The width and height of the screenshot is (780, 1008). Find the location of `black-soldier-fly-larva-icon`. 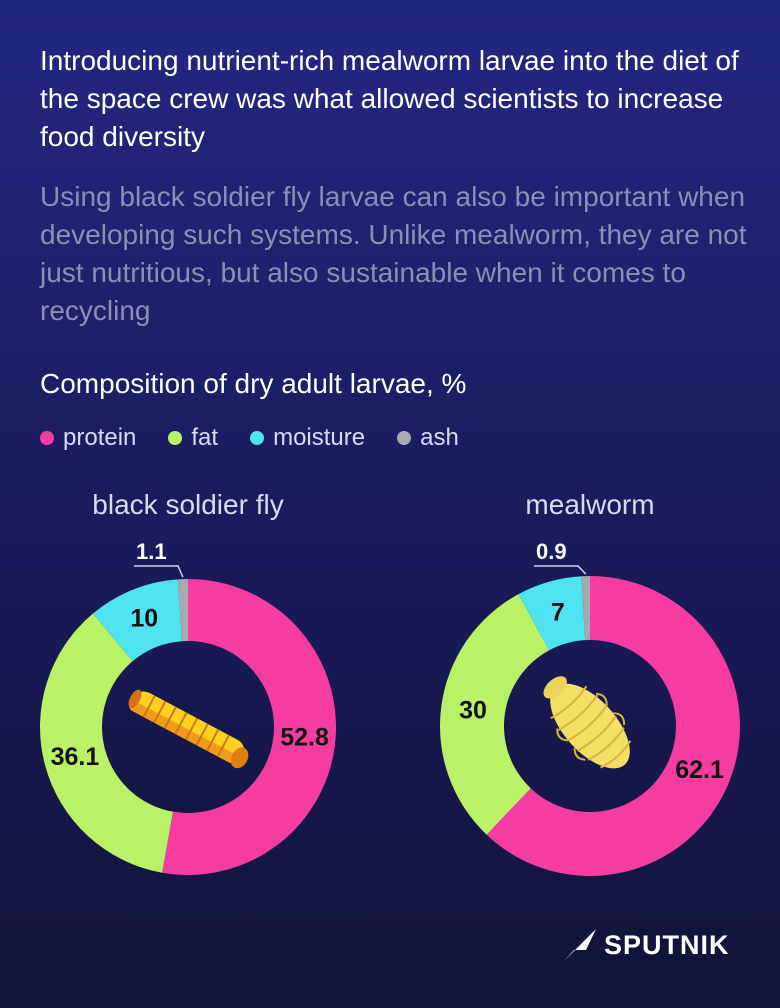

black-soldier-fly-larva-icon is located at coordinates (188, 729).